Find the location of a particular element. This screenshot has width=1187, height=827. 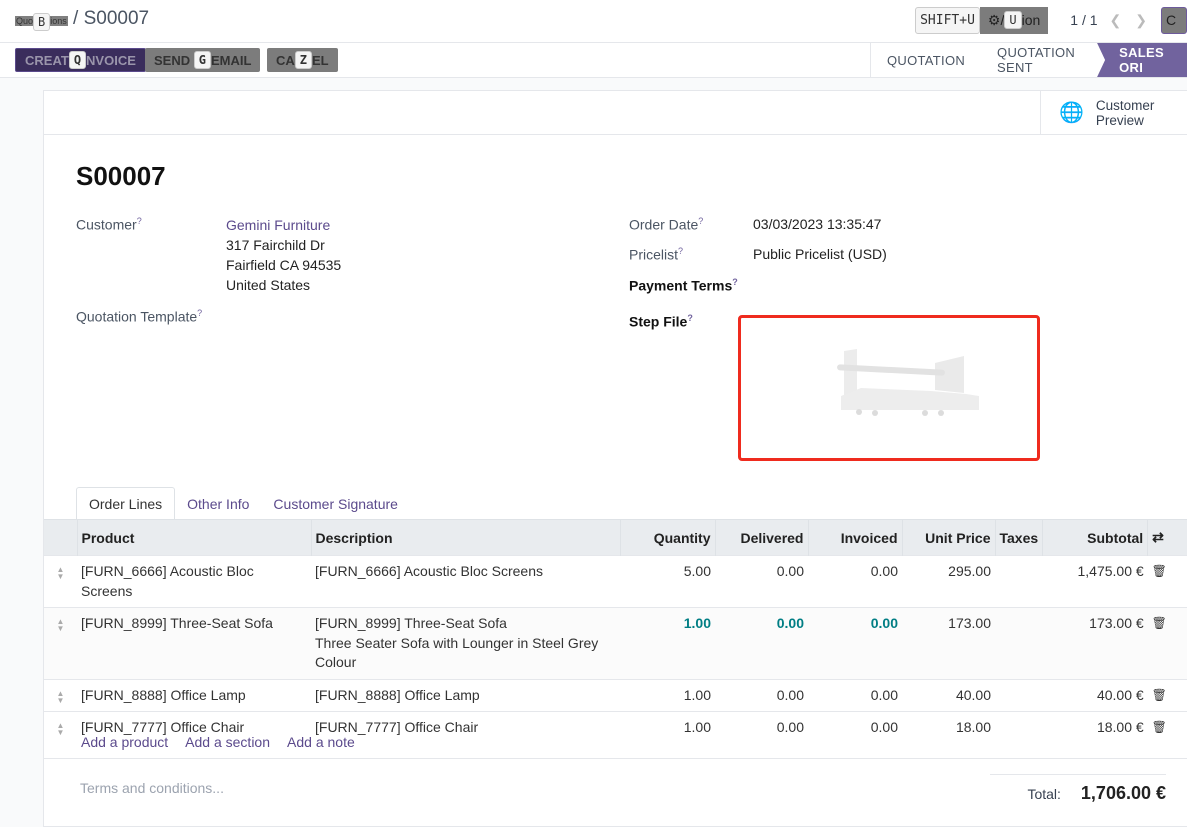

pager-value: 1 / 1 is located at coordinates (1084, 20).